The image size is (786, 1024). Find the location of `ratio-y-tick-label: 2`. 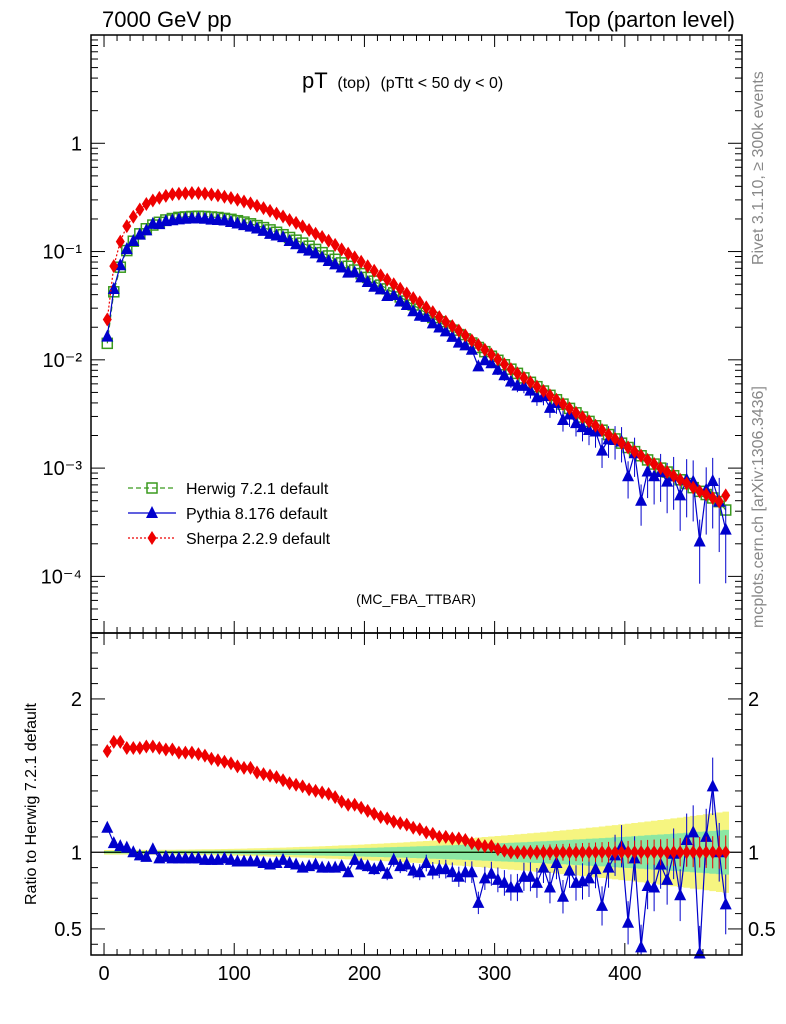

ratio-y-tick-label: 2 is located at coordinates (76, 700).